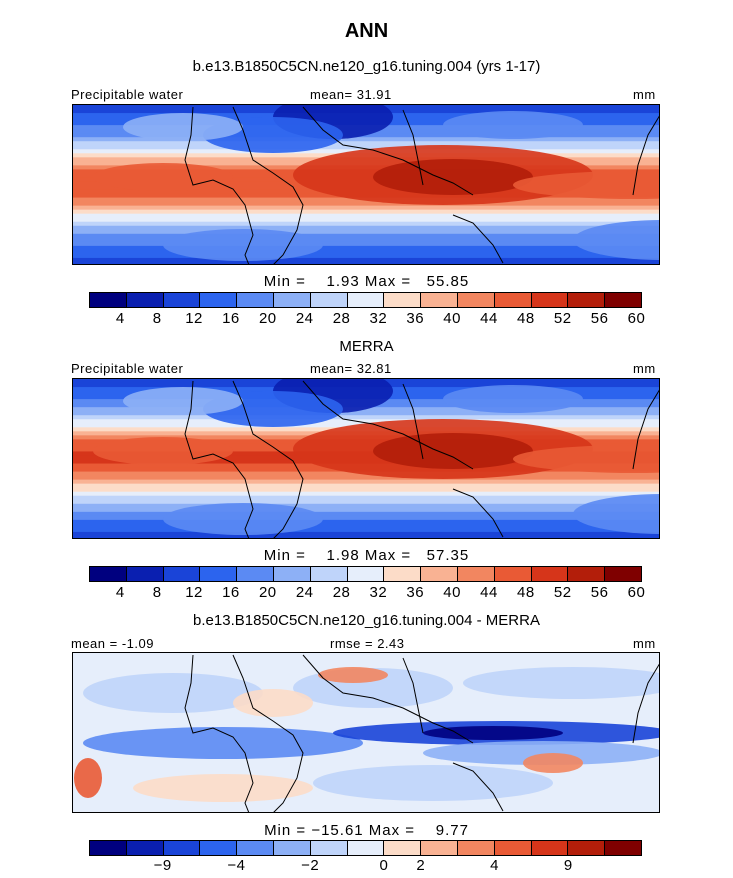 The width and height of the screenshot is (733, 878). I want to click on colorbar-tick-label: 12, so click(194, 592).